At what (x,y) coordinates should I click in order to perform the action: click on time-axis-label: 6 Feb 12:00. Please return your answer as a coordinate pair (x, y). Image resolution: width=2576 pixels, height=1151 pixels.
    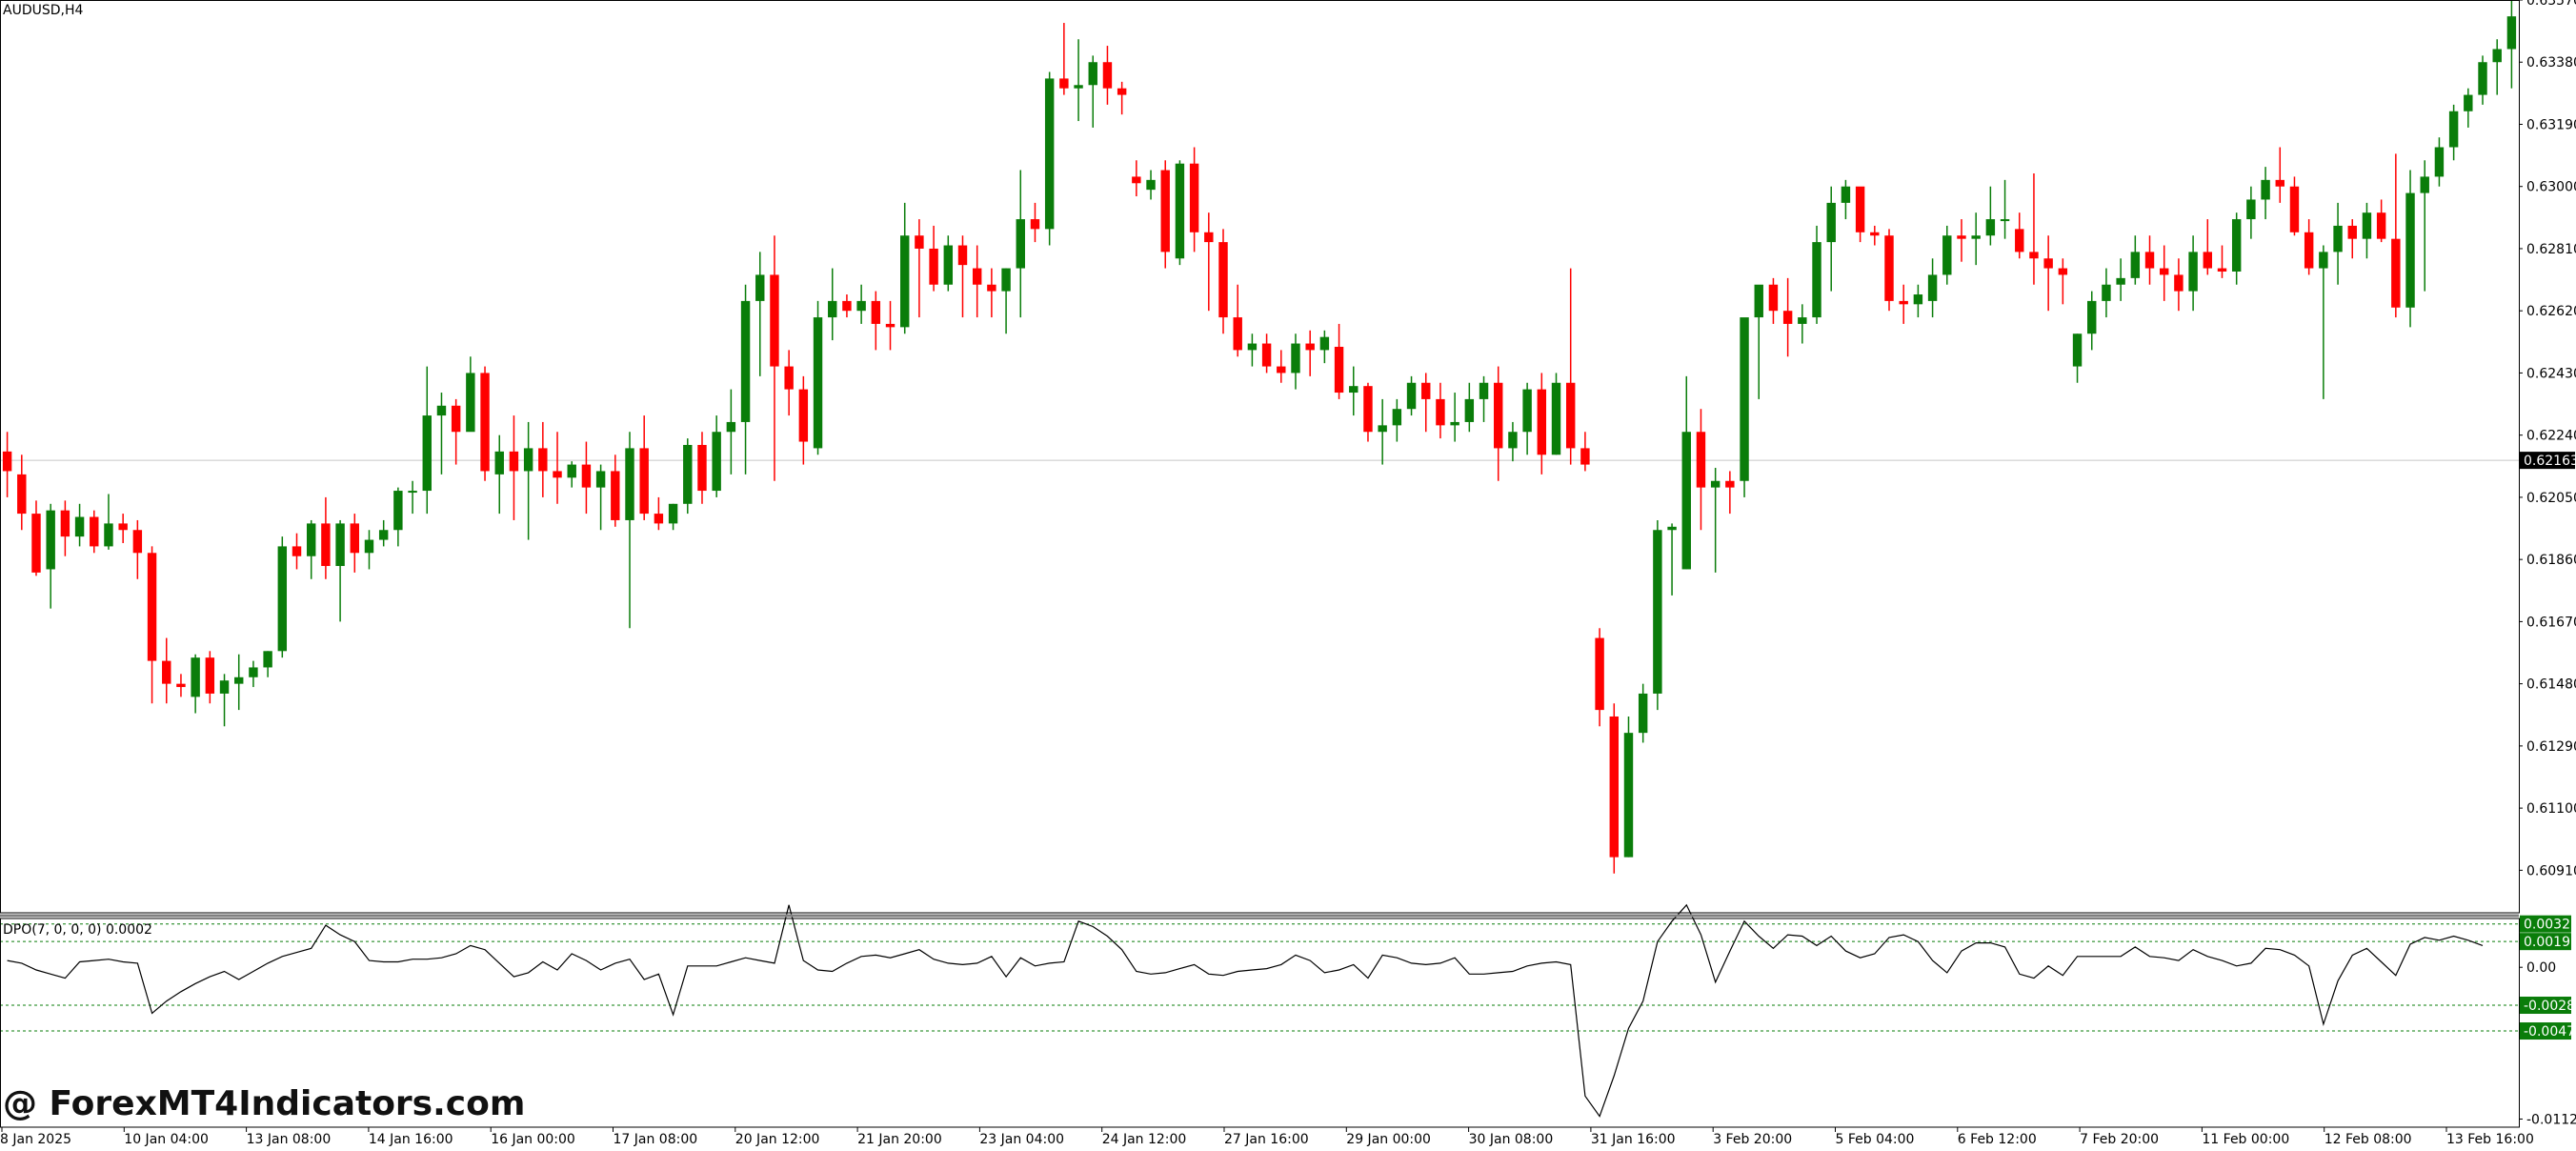
    Looking at the image, I should click on (1998, 1140).